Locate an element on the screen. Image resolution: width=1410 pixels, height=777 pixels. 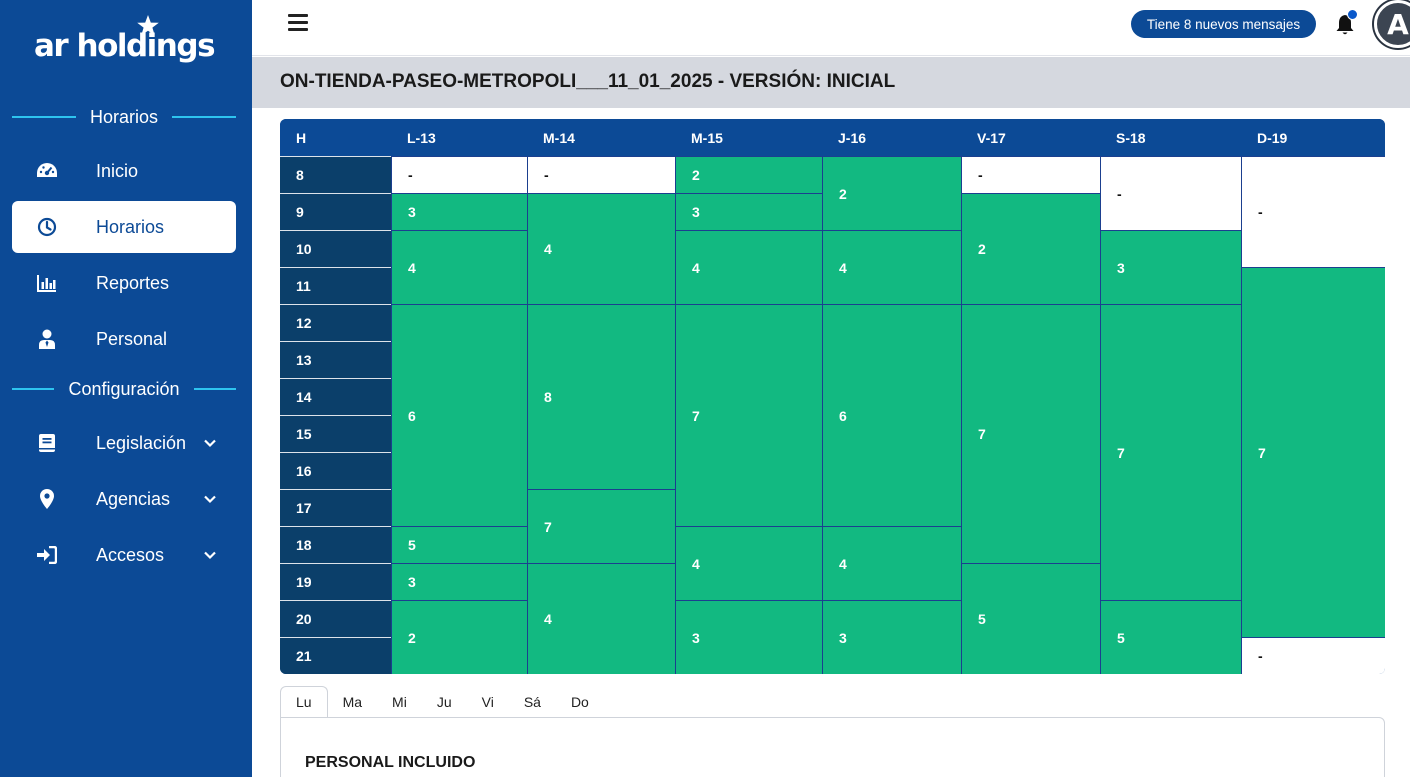
book-icon is located at coordinates (47, 443).